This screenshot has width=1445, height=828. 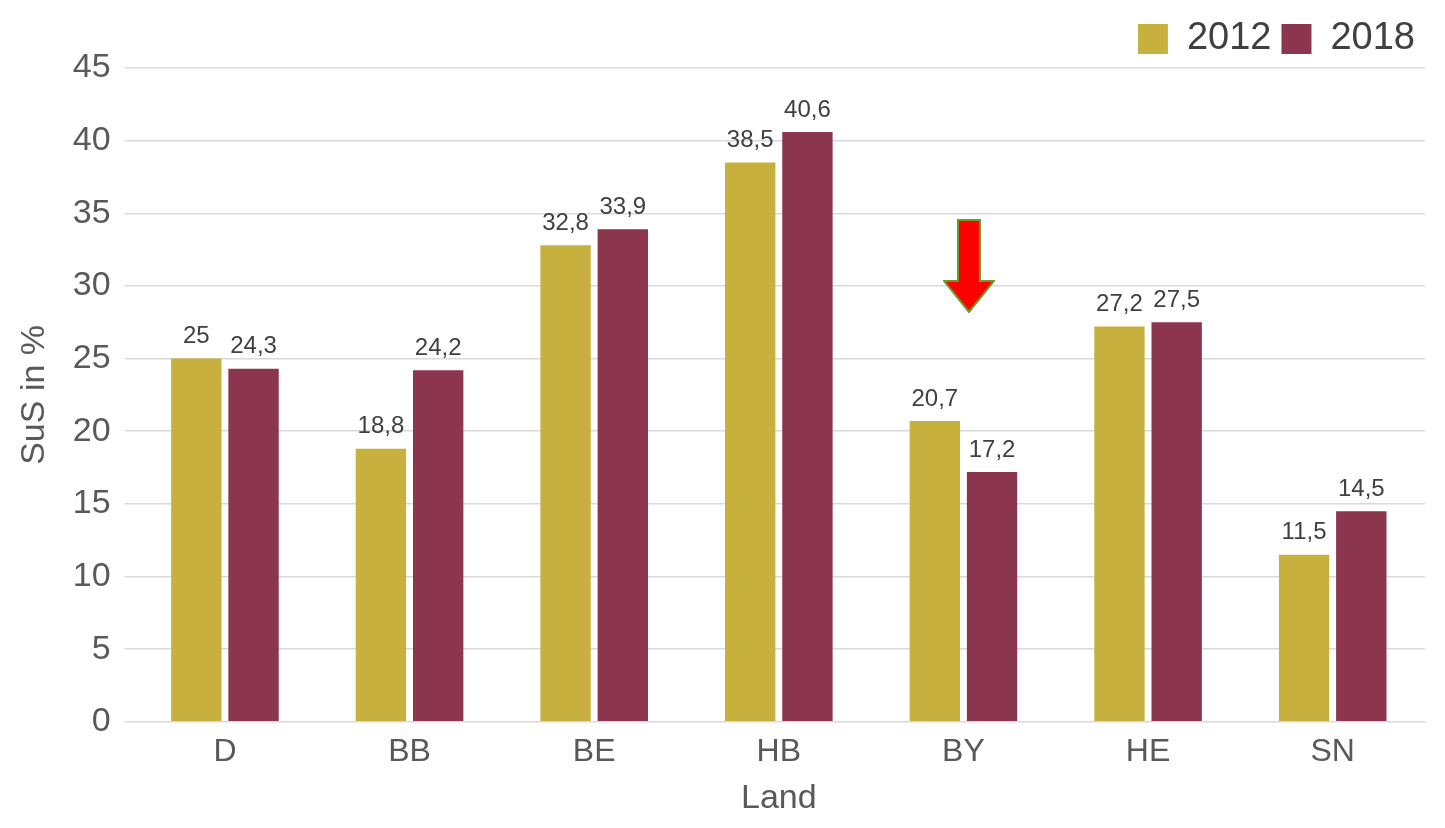 I want to click on data-label: 24,3, so click(x=253, y=345).